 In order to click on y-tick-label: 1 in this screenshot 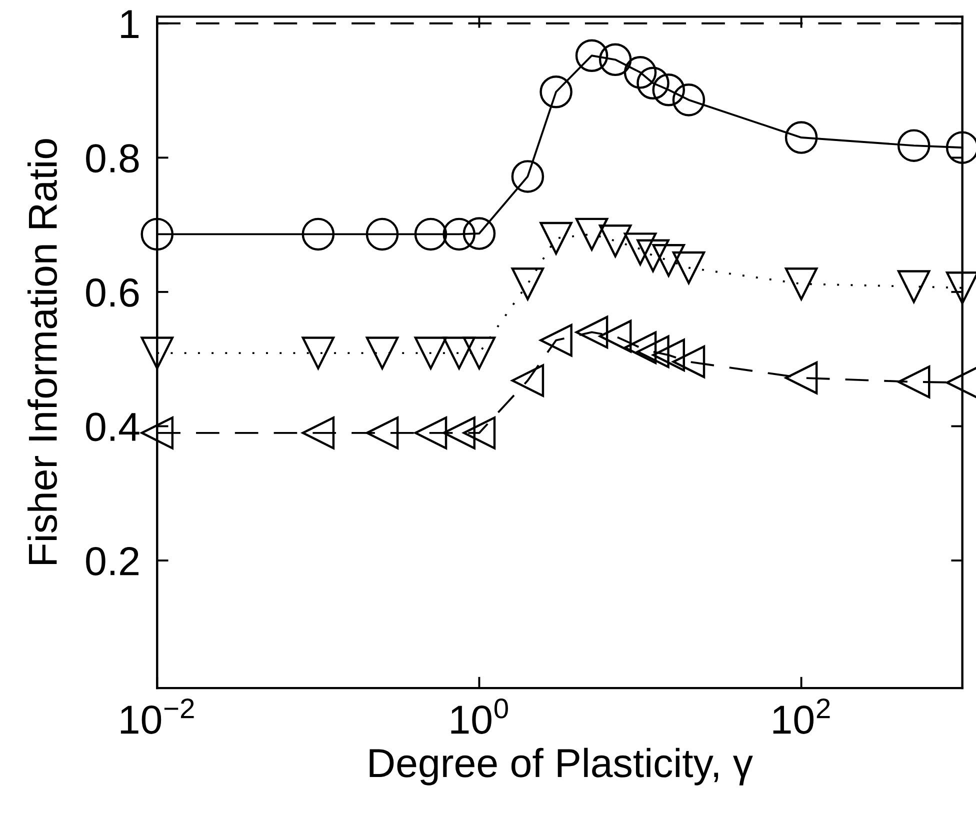, I will do `click(130, 24)`.